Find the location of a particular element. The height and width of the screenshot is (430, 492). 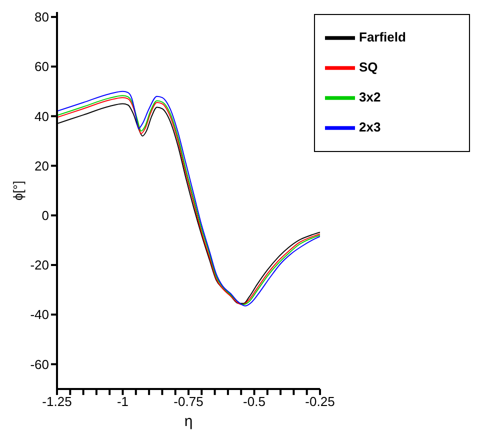

y-tick-label: 80 is located at coordinates (41, 17).